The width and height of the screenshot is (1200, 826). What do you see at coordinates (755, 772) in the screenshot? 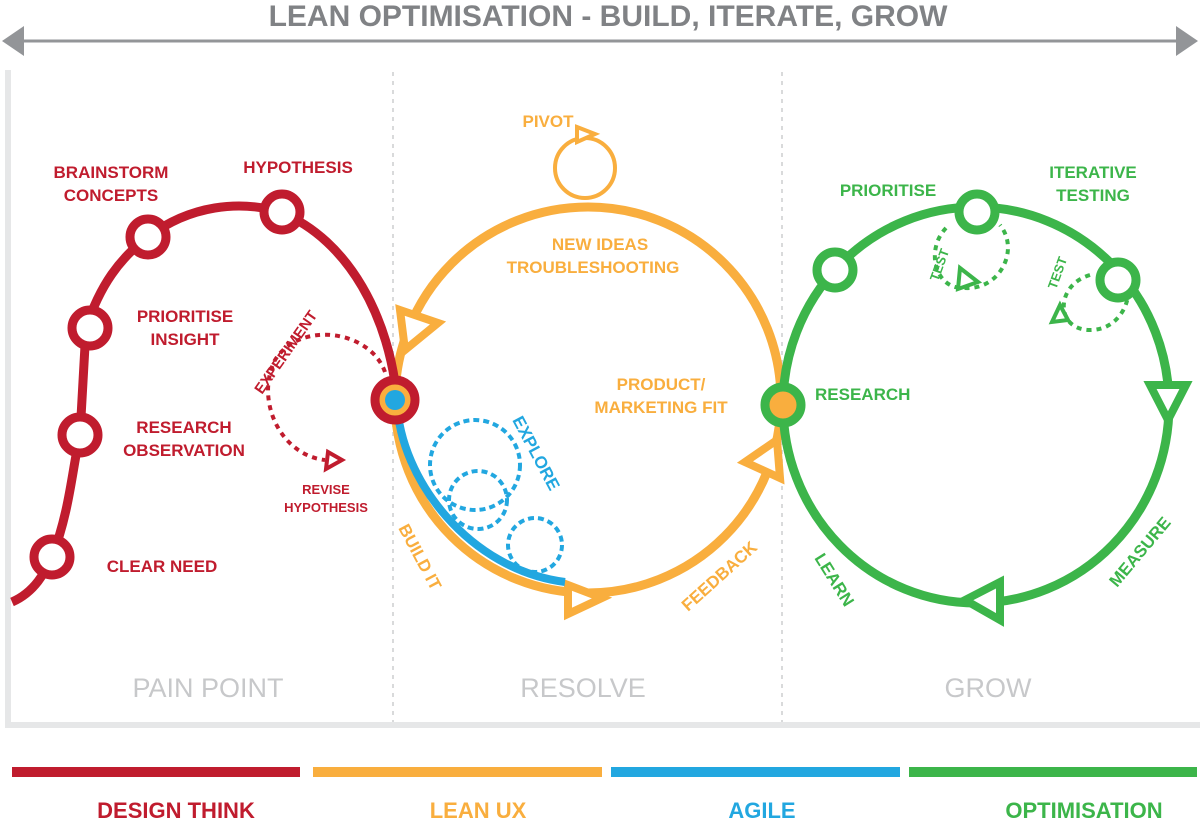
I see `legend-bar-agile` at bounding box center [755, 772].